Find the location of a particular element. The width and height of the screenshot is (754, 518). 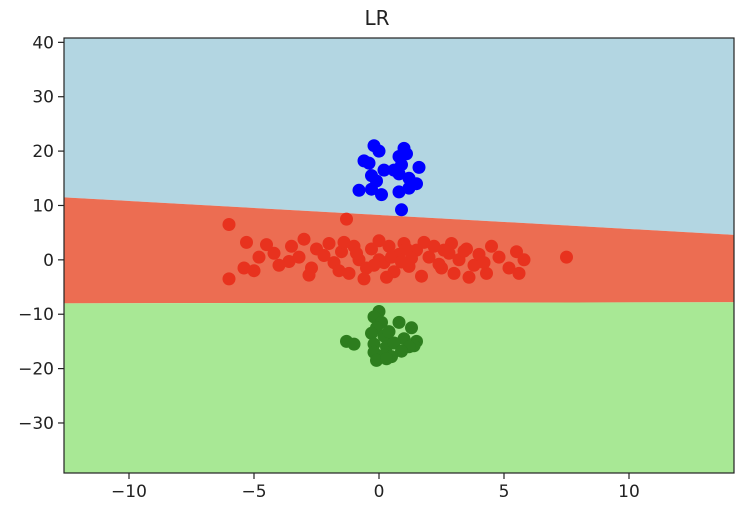

x-tick-label: 10 is located at coordinates (629, 492).